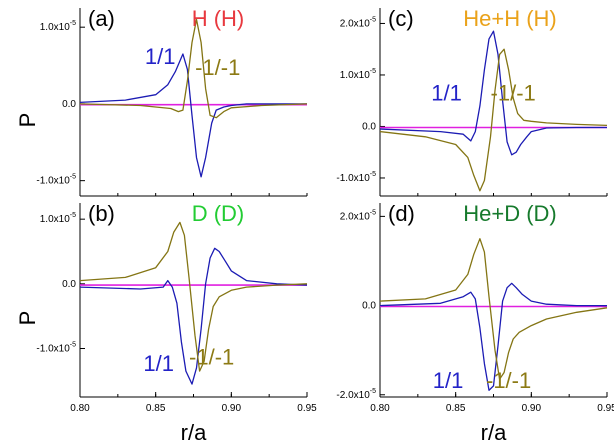  What do you see at coordinates (356, 394) in the screenshot?
I see `y-tick-label: -2.0x10⁻⁵` at bounding box center [356, 394].